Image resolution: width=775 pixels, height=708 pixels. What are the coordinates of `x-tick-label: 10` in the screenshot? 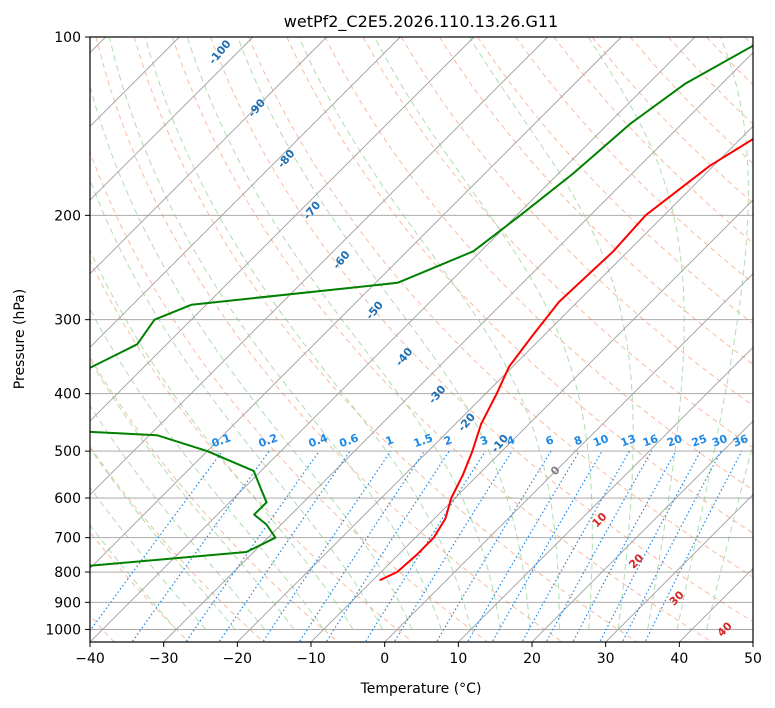 It's located at (458, 659).